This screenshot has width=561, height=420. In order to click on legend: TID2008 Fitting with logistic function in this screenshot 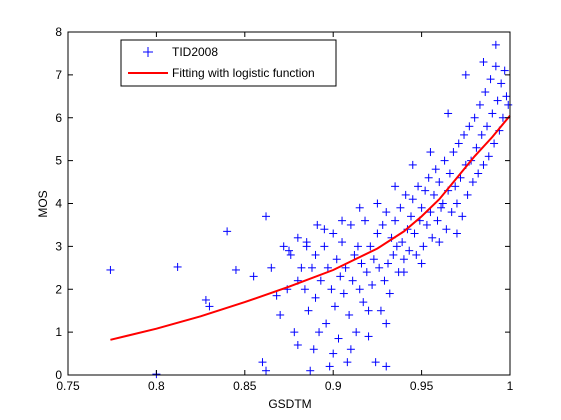, I will do `click(228, 63)`.